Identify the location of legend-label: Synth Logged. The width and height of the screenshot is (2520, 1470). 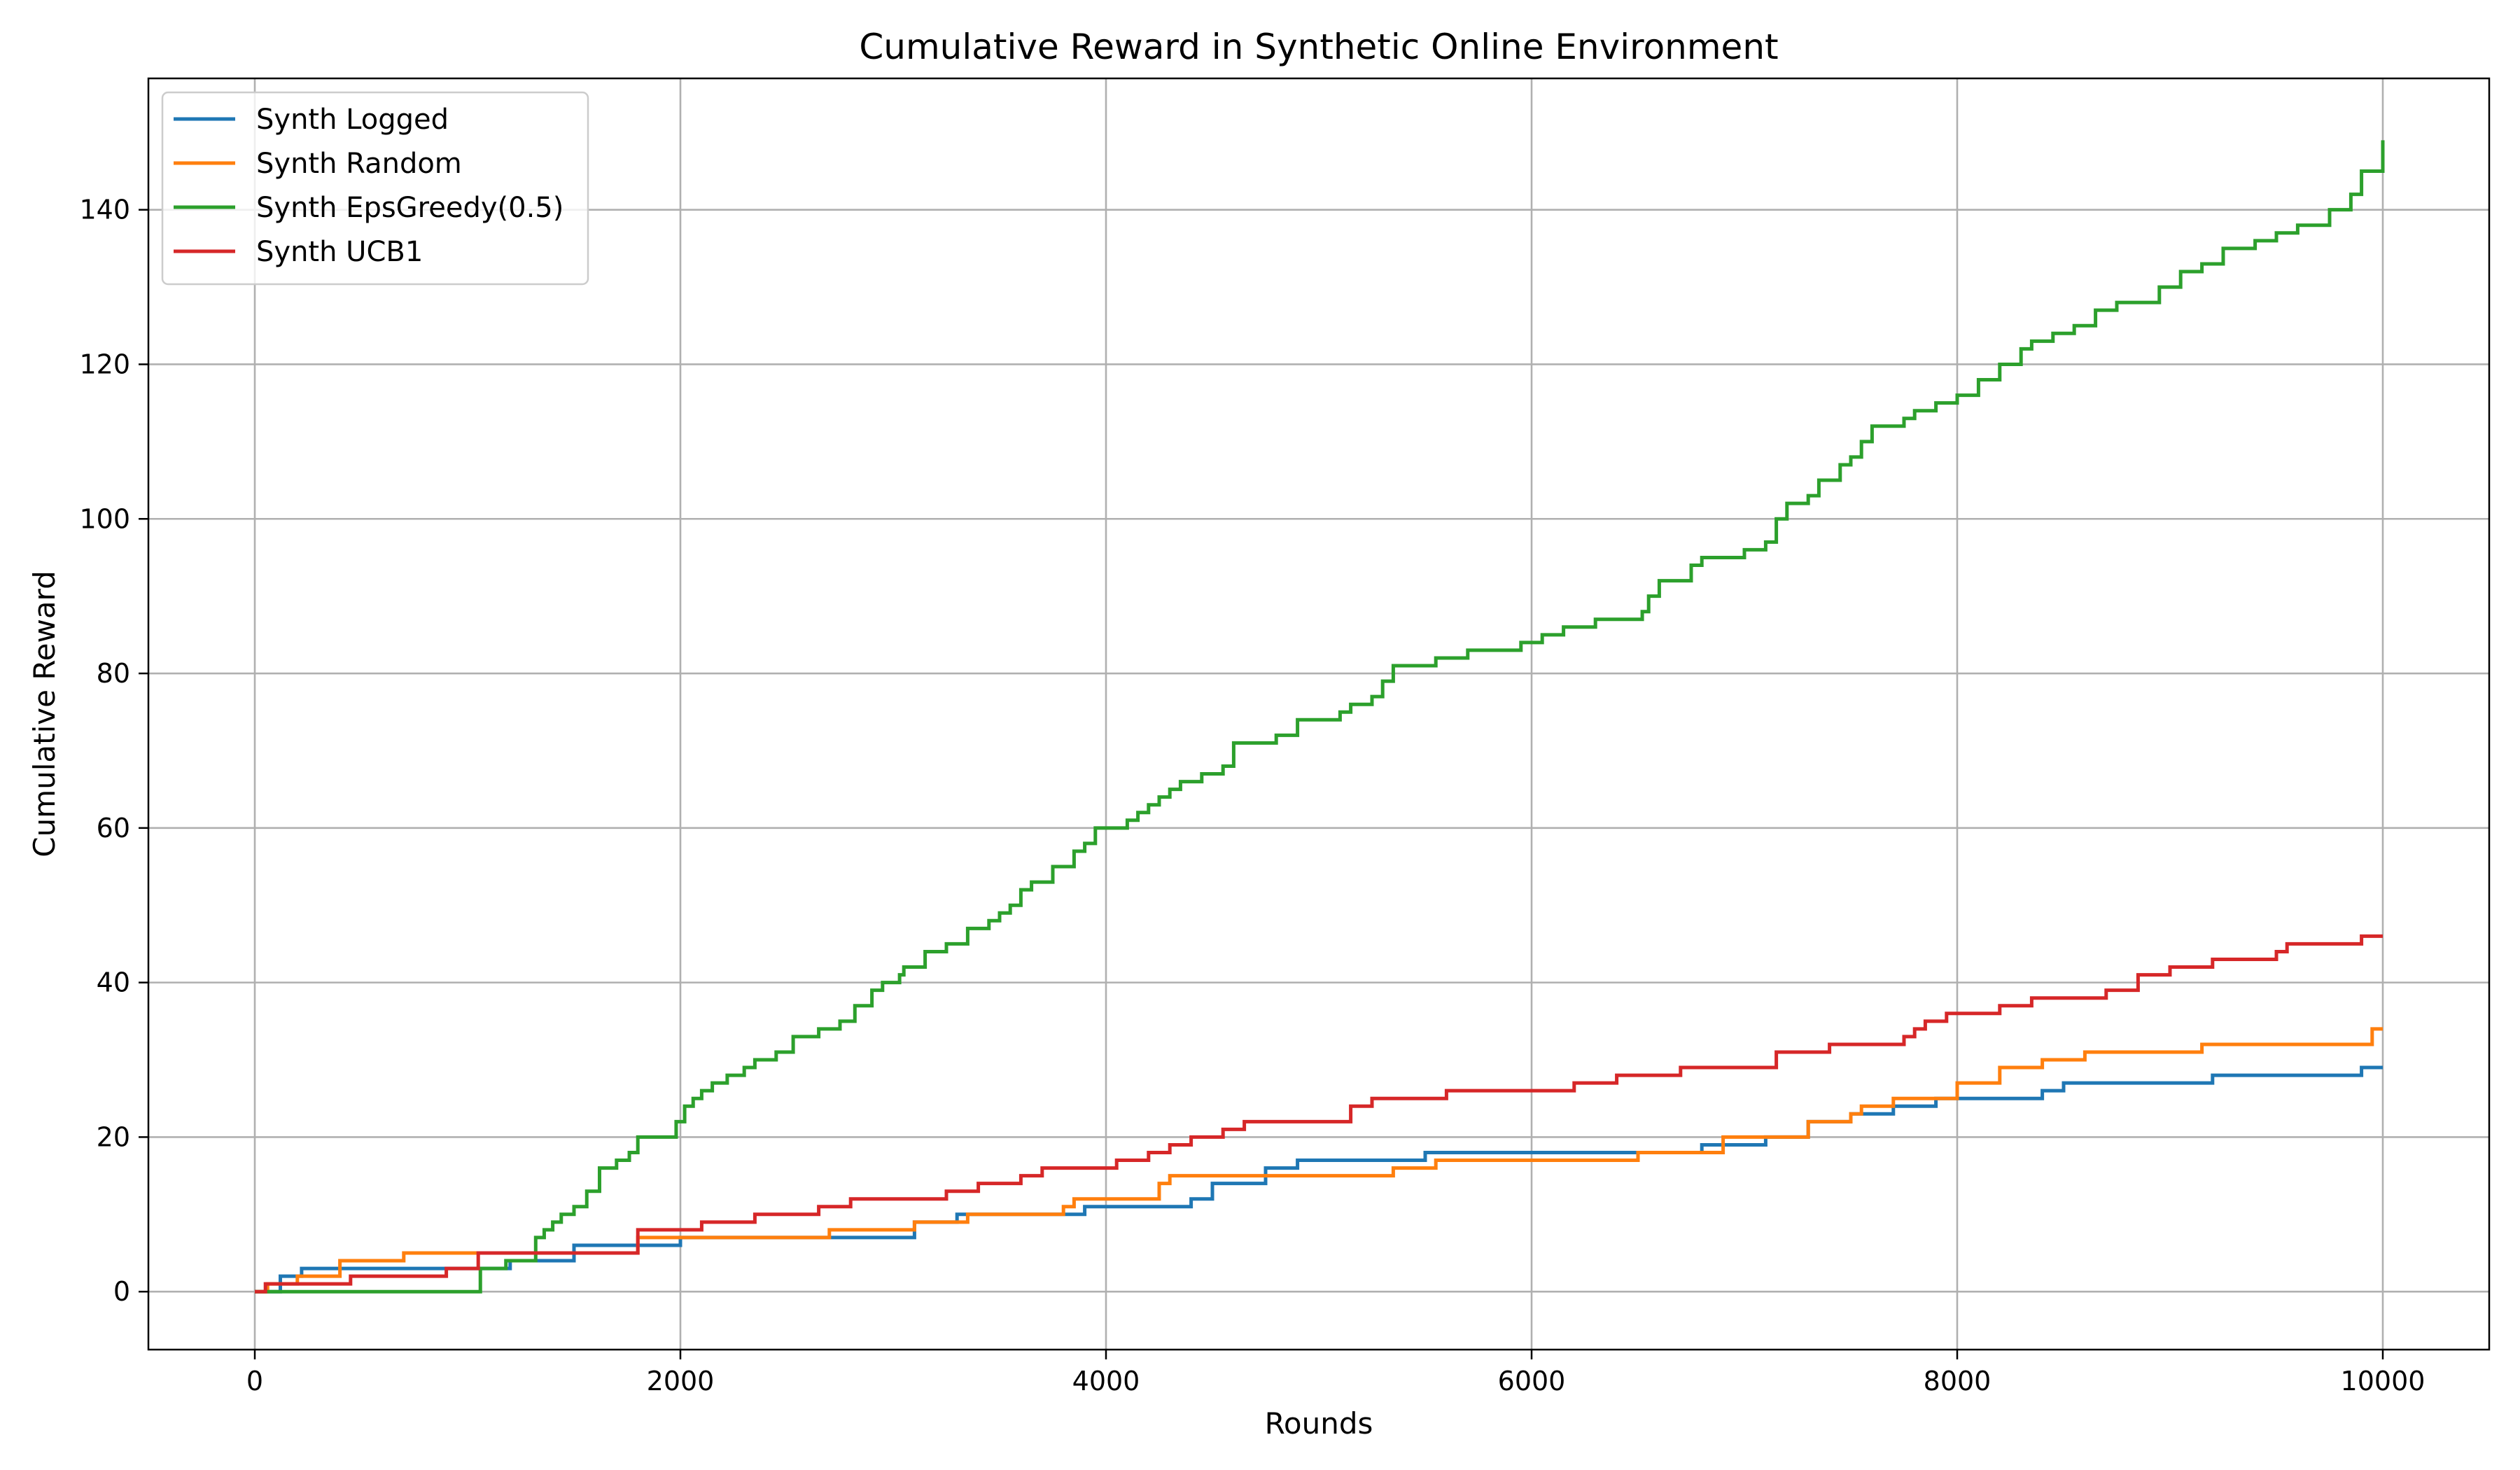
(352, 120).